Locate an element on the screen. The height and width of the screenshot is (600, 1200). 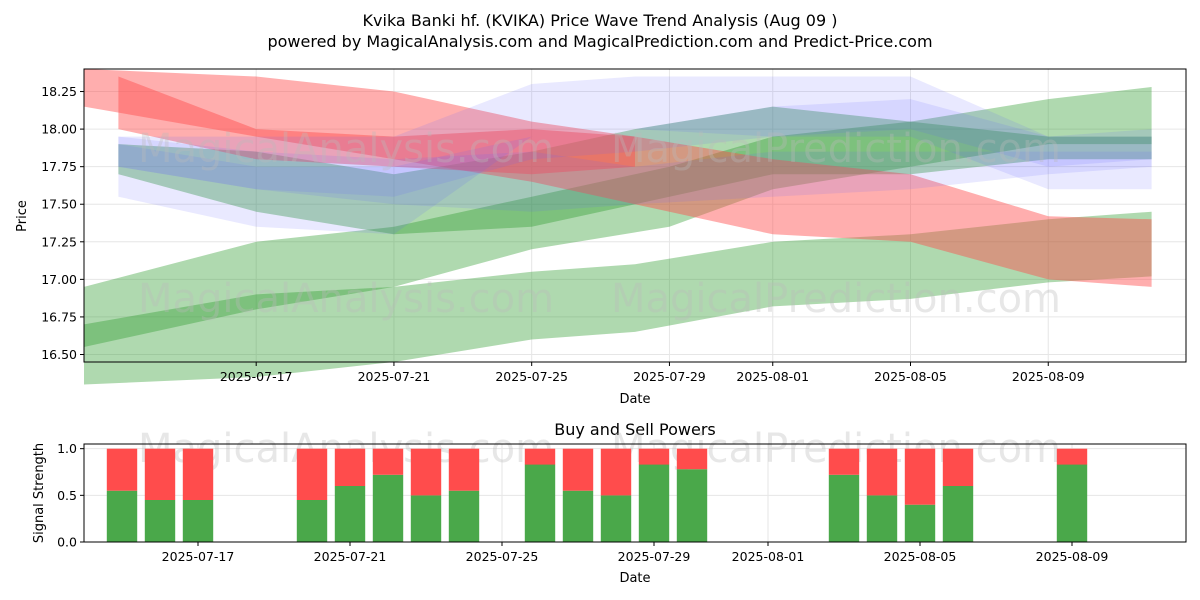
price-x-tick-label: 2025-07-17 is located at coordinates (256, 376).